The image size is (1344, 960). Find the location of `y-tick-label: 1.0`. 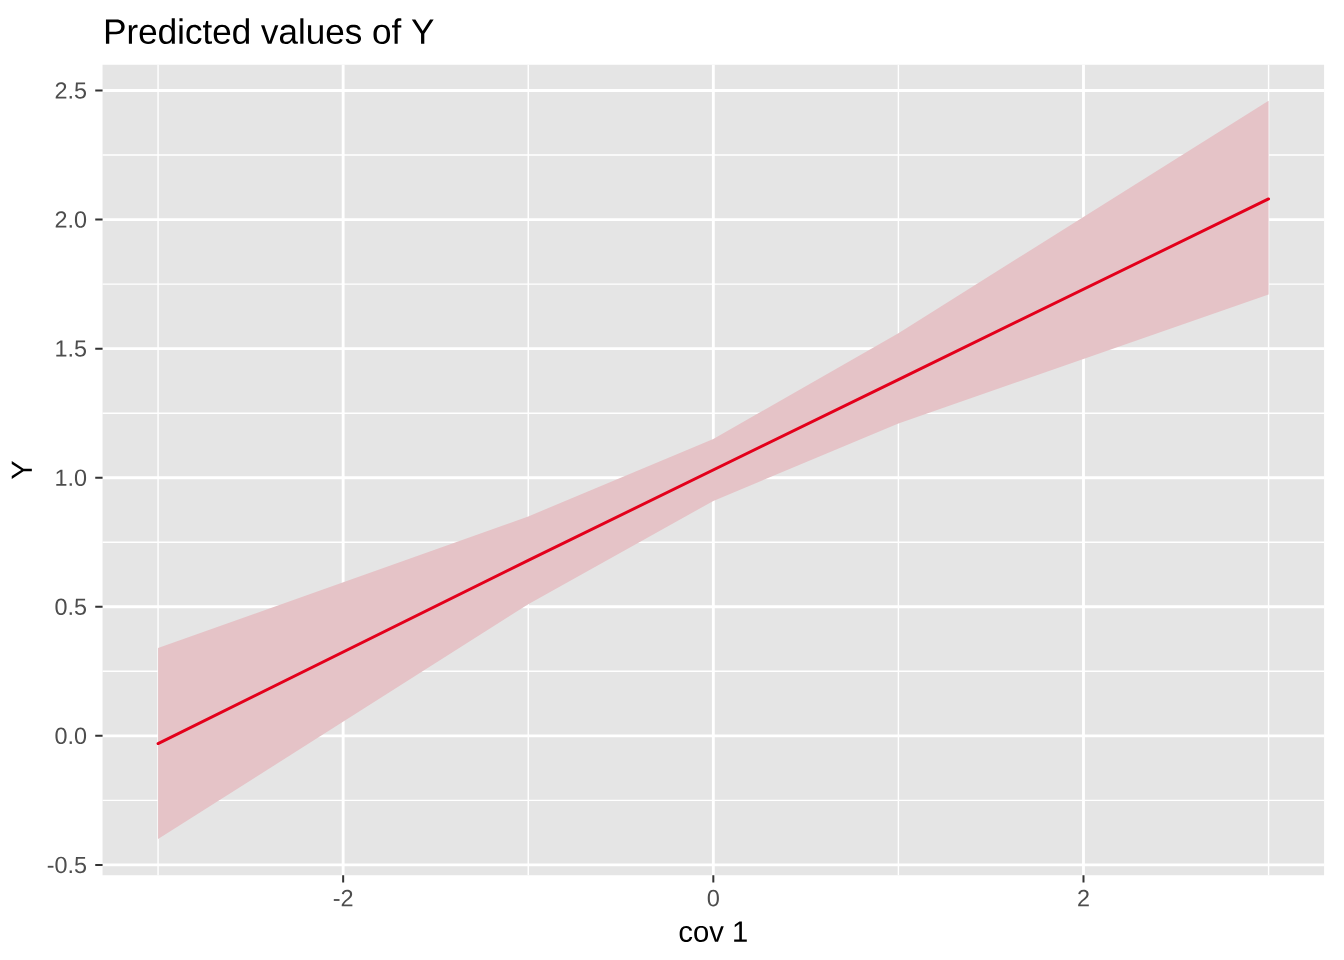

y-tick-label: 1.0 is located at coordinates (71, 477).